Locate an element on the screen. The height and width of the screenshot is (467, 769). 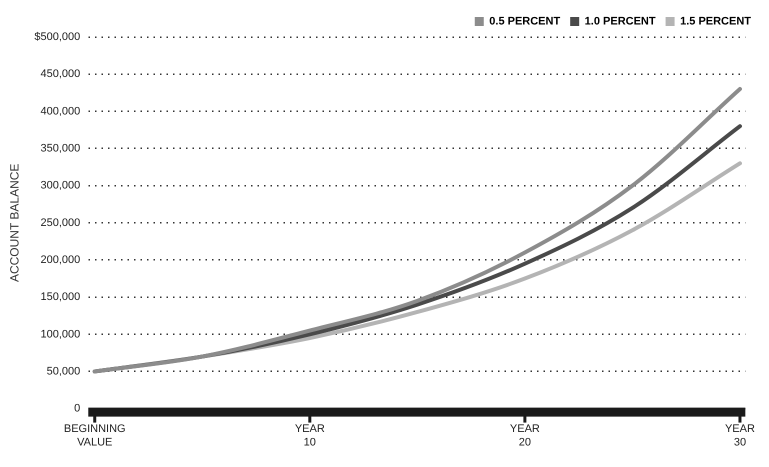
legend-label: 0.5 PERCENT is located at coordinates (524, 22).